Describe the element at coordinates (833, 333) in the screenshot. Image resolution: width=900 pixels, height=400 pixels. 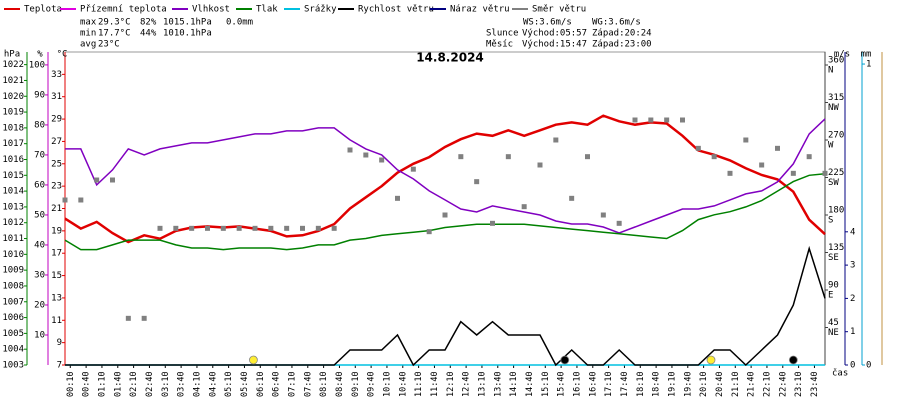
I see `y-tick-compass: NE` at that location.